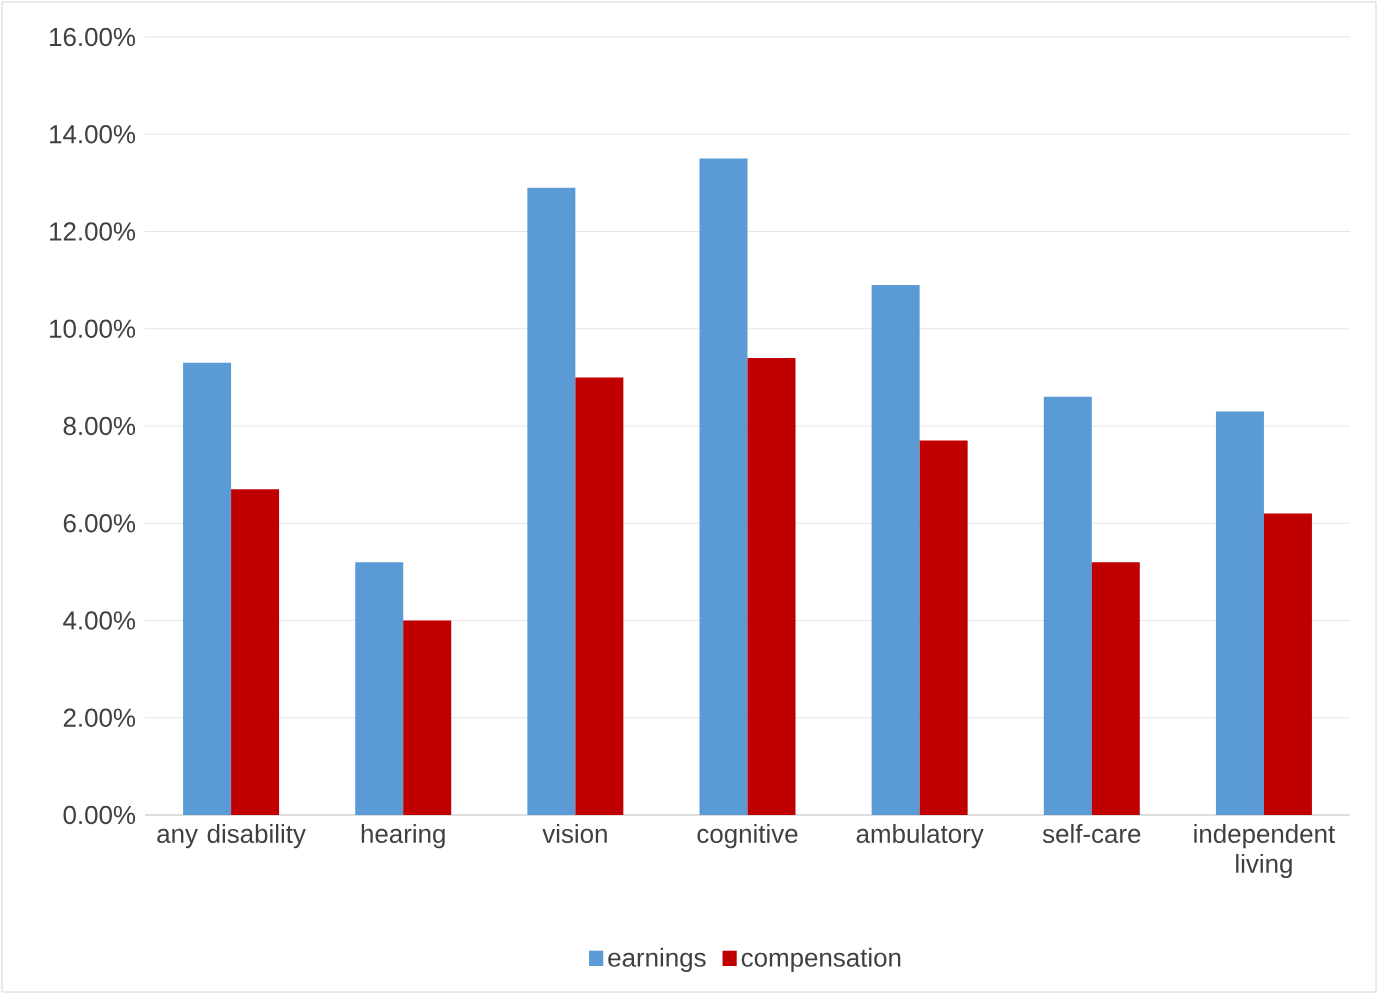 Image resolution: width=1378 pixels, height=994 pixels. What do you see at coordinates (93, 37) in the screenshot?
I see `y-tick-label: 16.00%` at bounding box center [93, 37].